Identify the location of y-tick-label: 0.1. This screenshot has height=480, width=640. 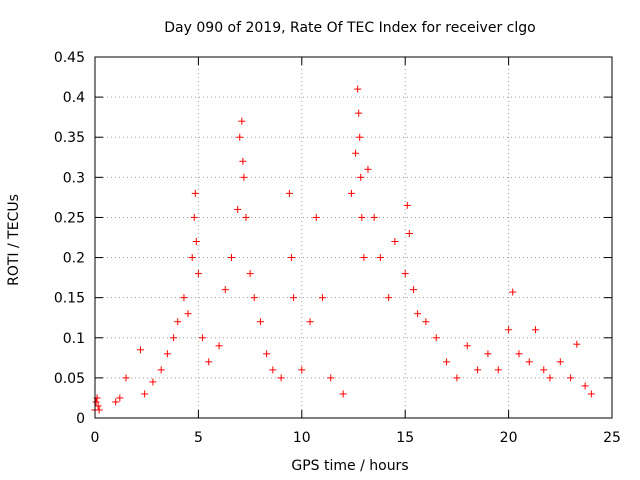
(74, 339).